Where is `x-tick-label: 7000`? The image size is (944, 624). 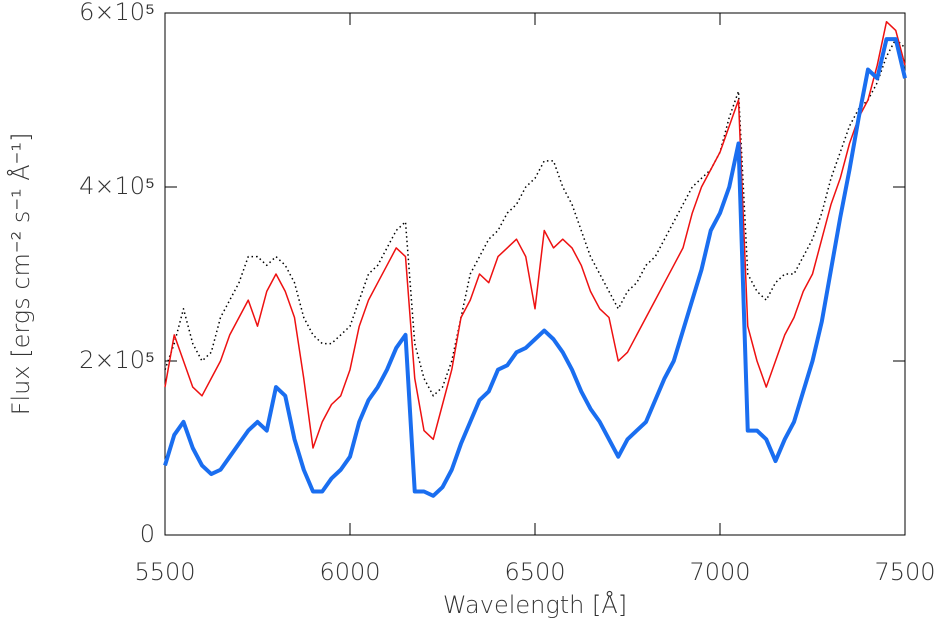
x-tick-label: 7000 is located at coordinates (719, 572).